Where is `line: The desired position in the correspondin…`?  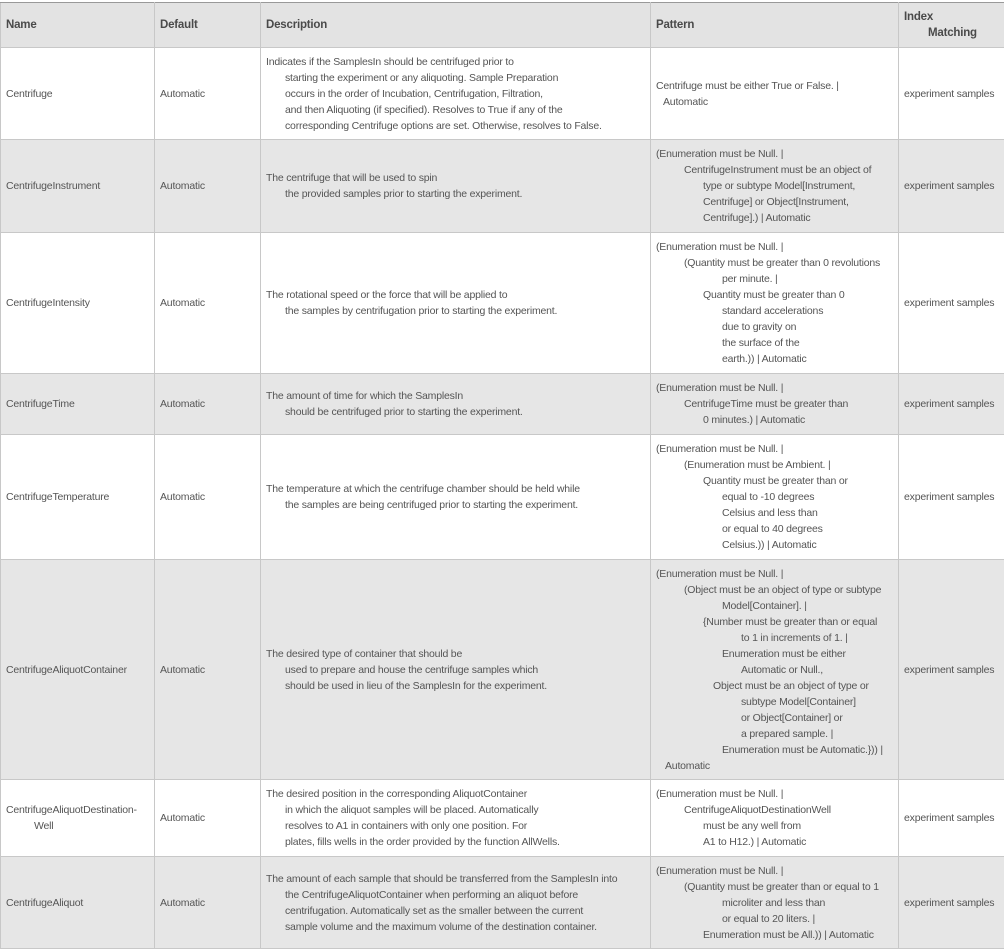 line: The desired position in the correspondin… is located at coordinates (396, 794).